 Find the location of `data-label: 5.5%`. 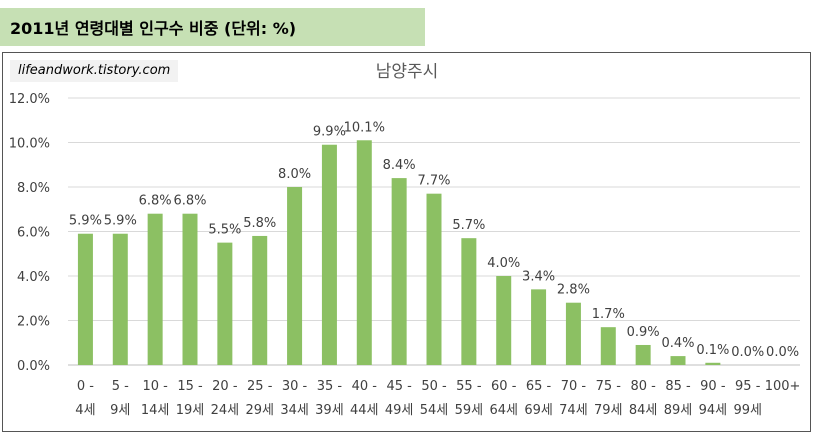

data-label: 5.5% is located at coordinates (224, 230).